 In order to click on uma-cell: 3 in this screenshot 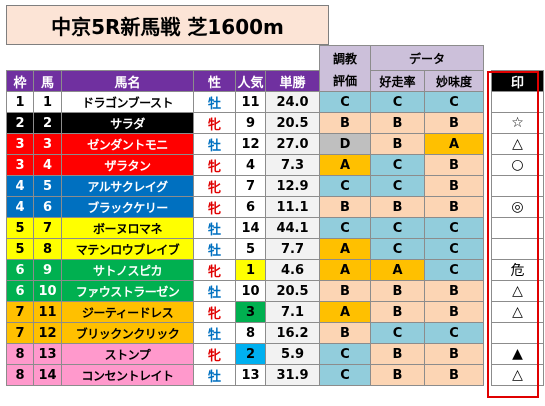, I will do `click(47, 144)`.